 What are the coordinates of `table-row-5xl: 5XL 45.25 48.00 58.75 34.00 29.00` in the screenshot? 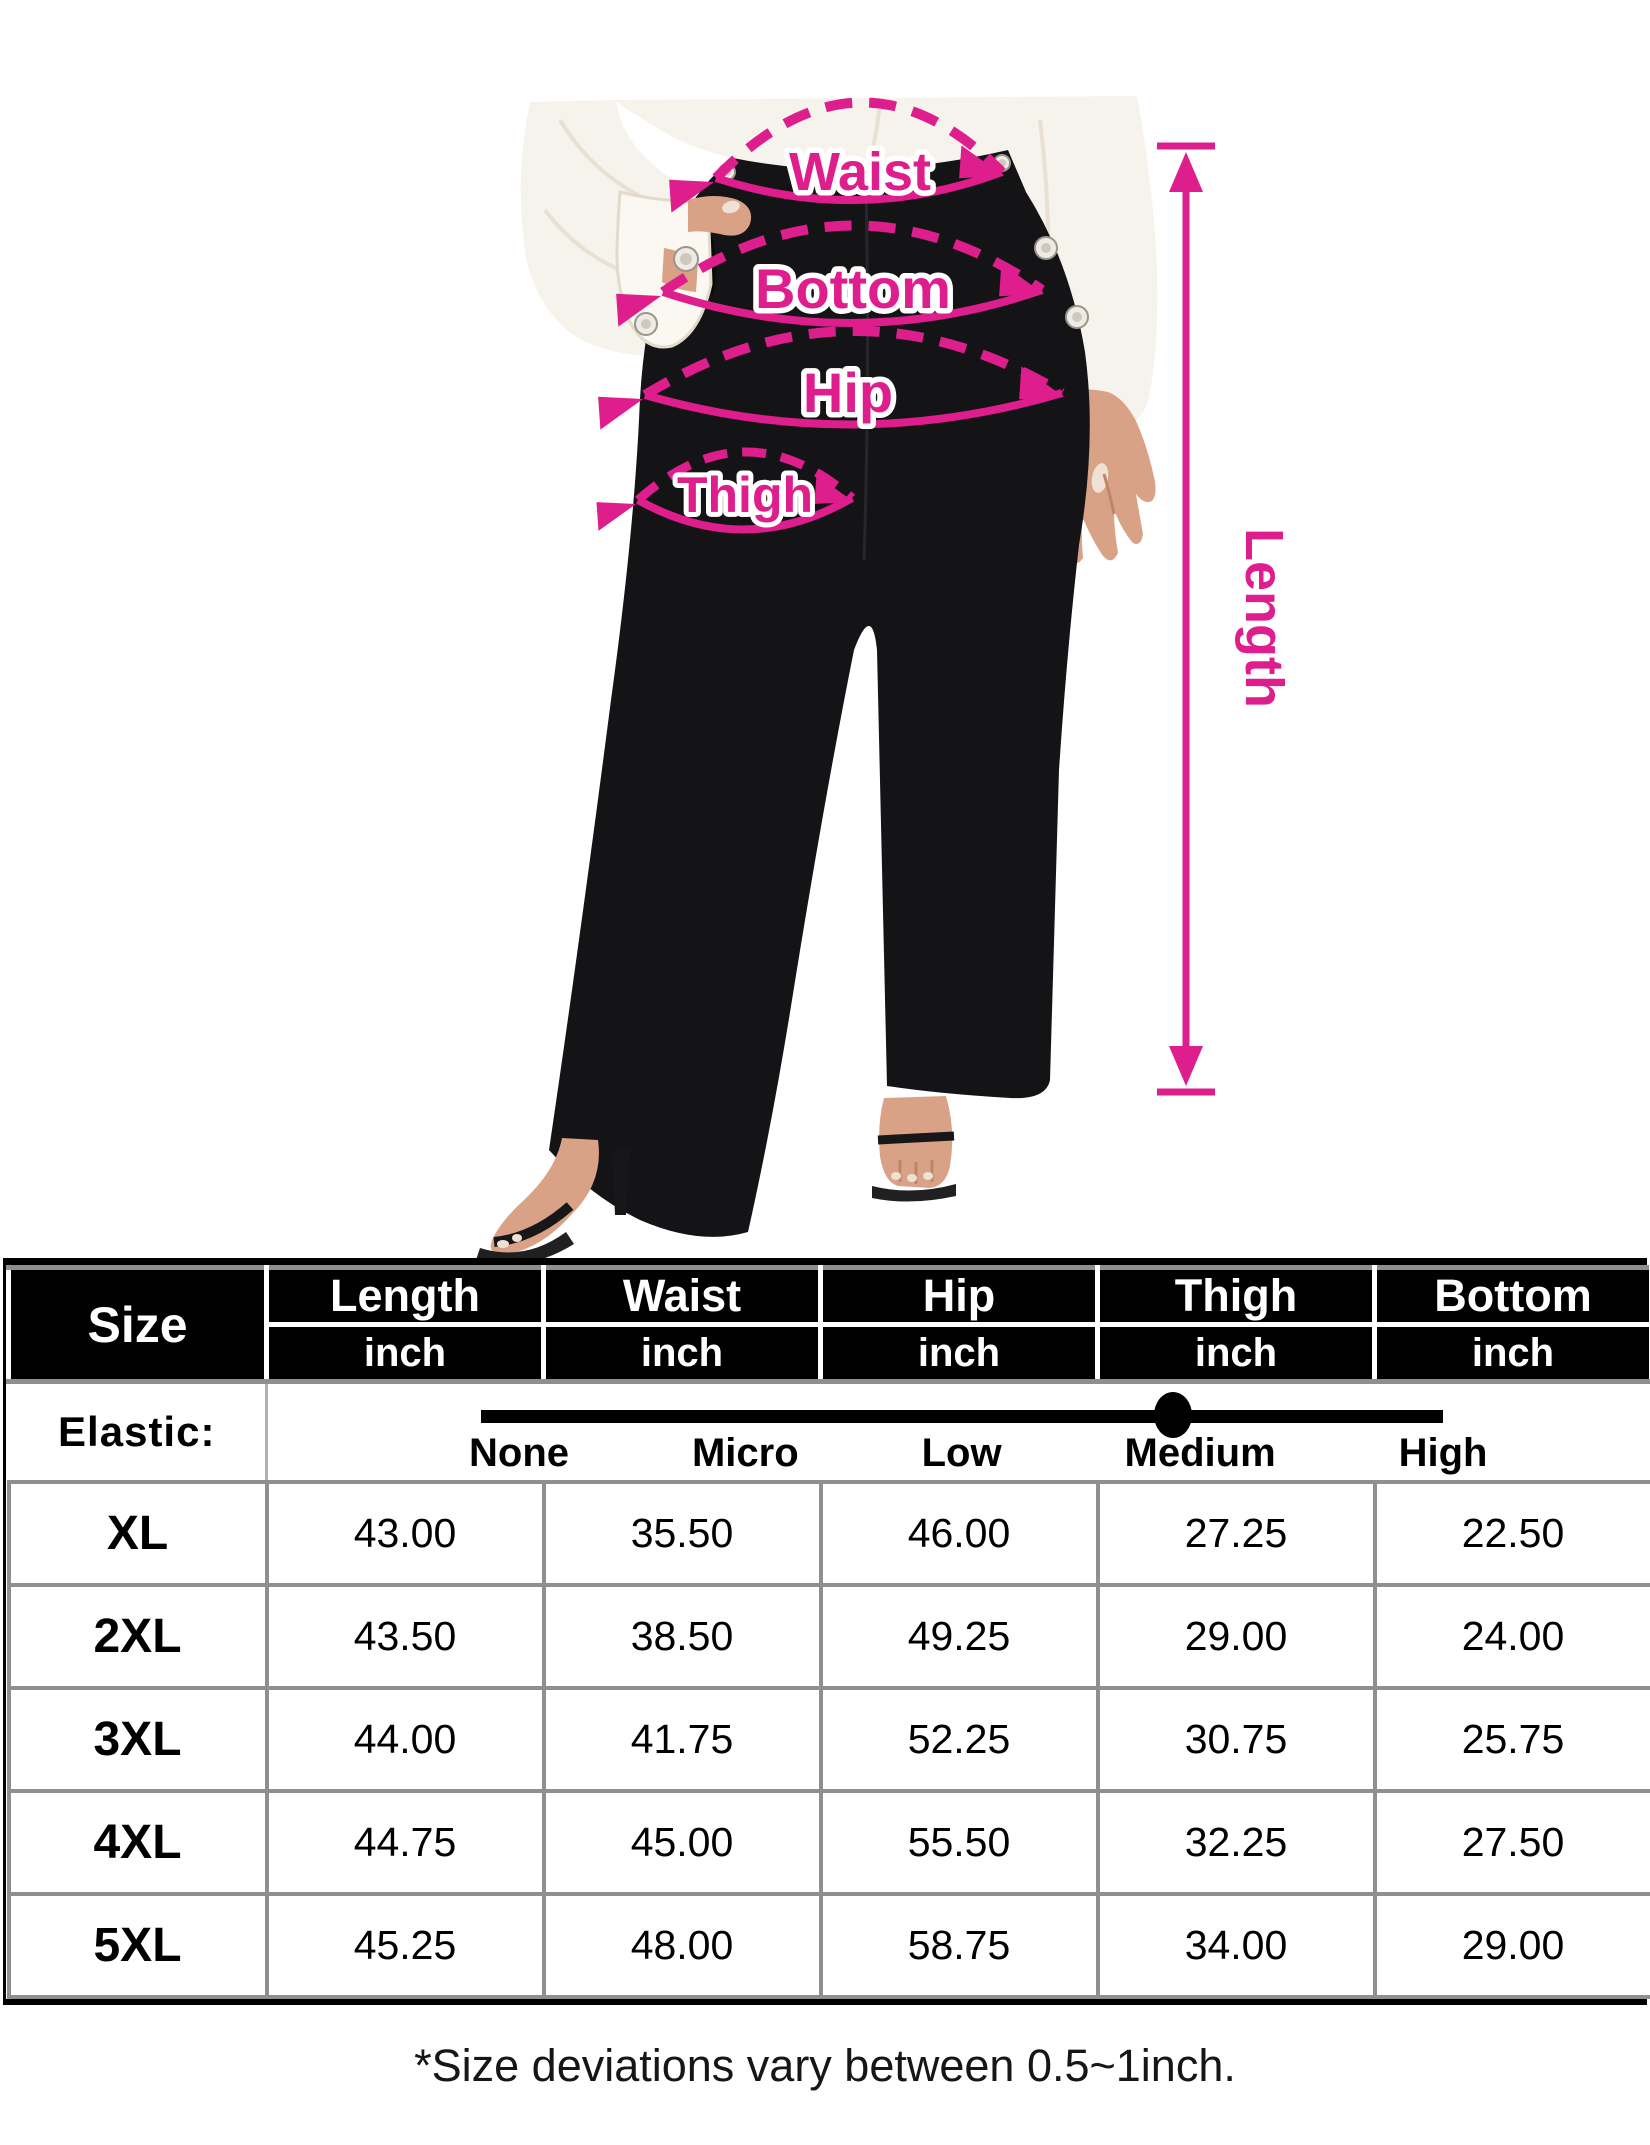 It's located at (828, 1945).